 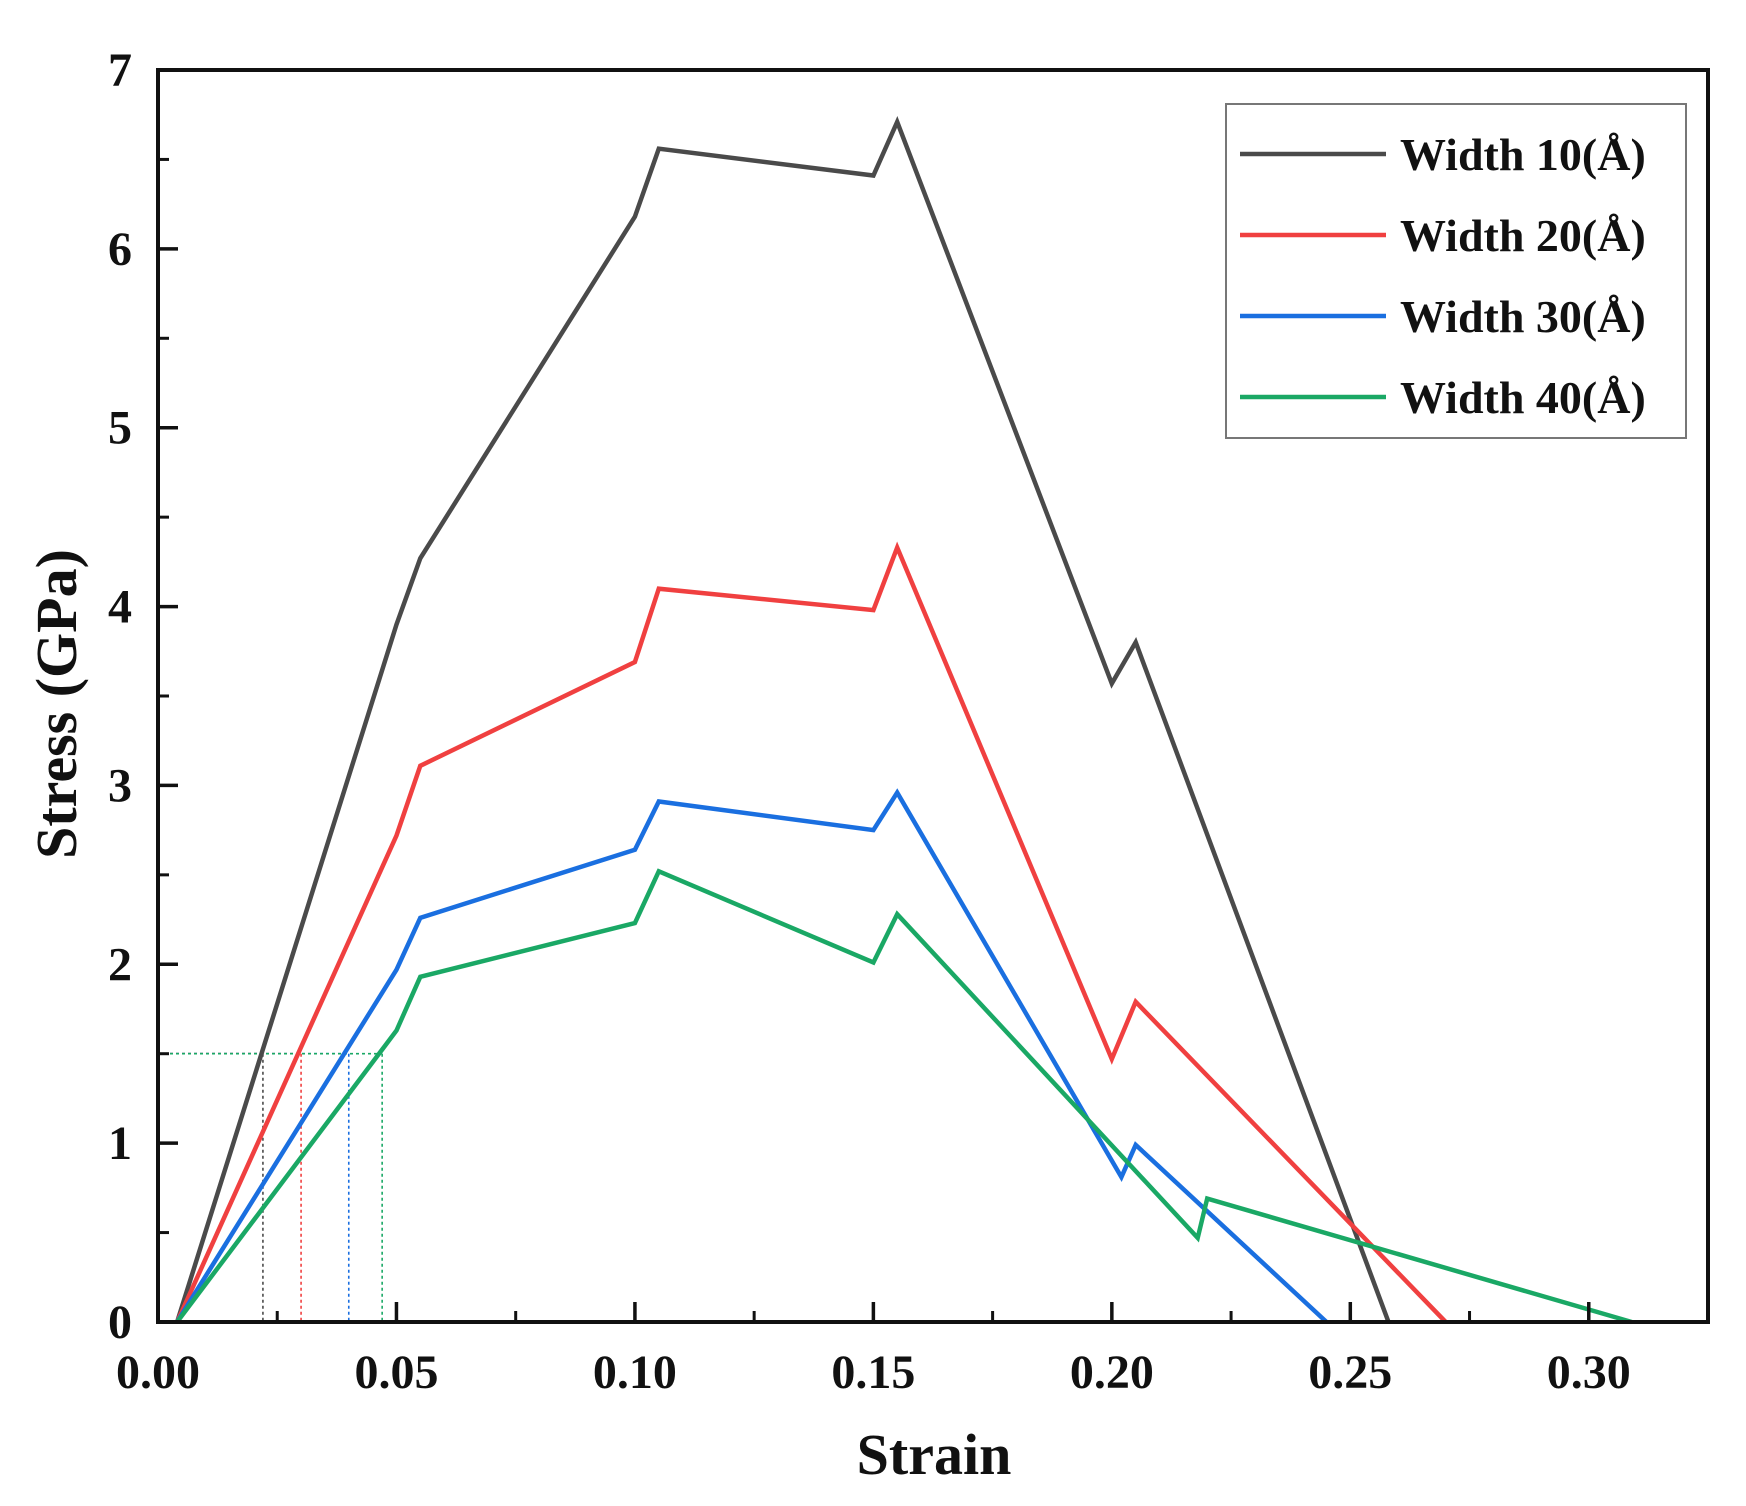 What do you see at coordinates (1350, 1372) in the screenshot?
I see `x-tick-label: 0.25` at bounding box center [1350, 1372].